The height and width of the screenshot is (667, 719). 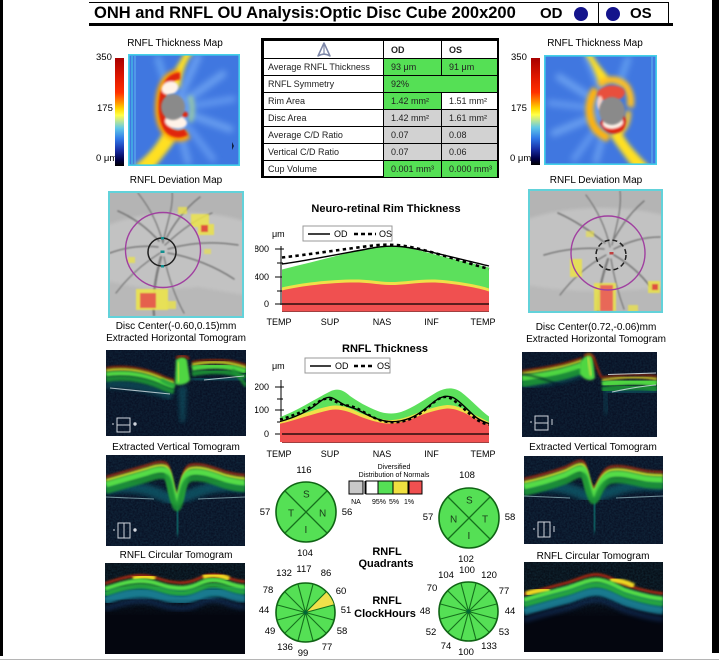 I want to click on svg-text: 800, so click(x=262, y=249).